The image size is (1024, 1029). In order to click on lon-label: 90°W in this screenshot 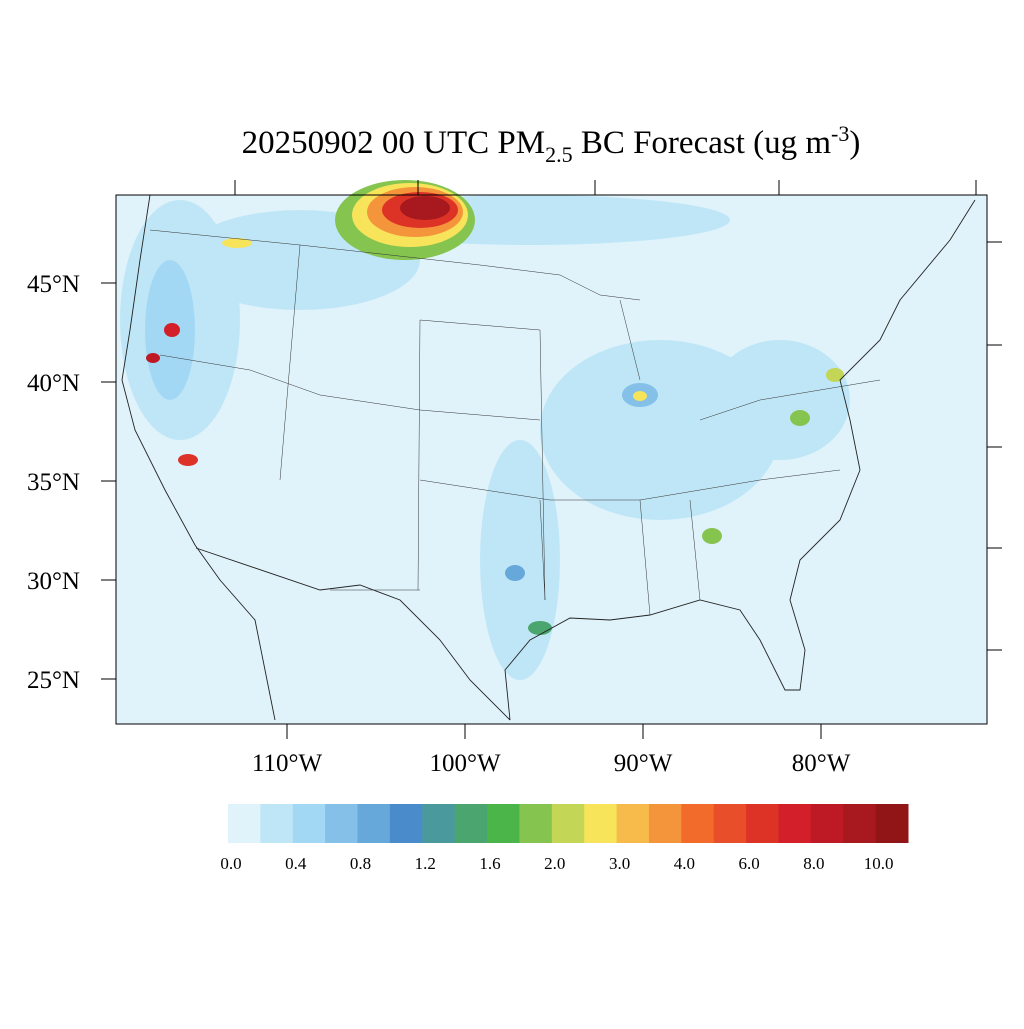, I will do `click(643, 763)`.